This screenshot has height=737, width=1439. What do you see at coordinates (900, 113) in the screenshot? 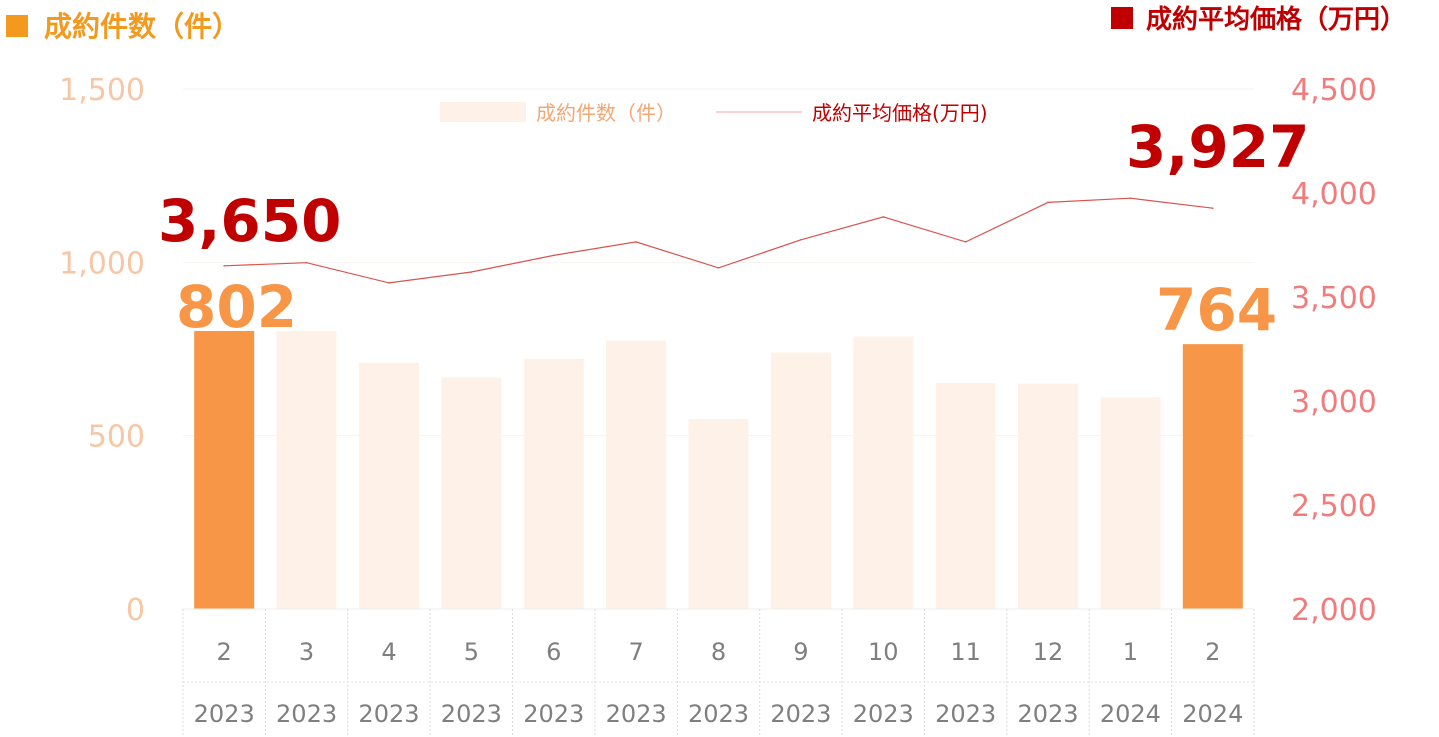
I see `legend-line-label: 成約平均価格(万円)` at bounding box center [900, 113].